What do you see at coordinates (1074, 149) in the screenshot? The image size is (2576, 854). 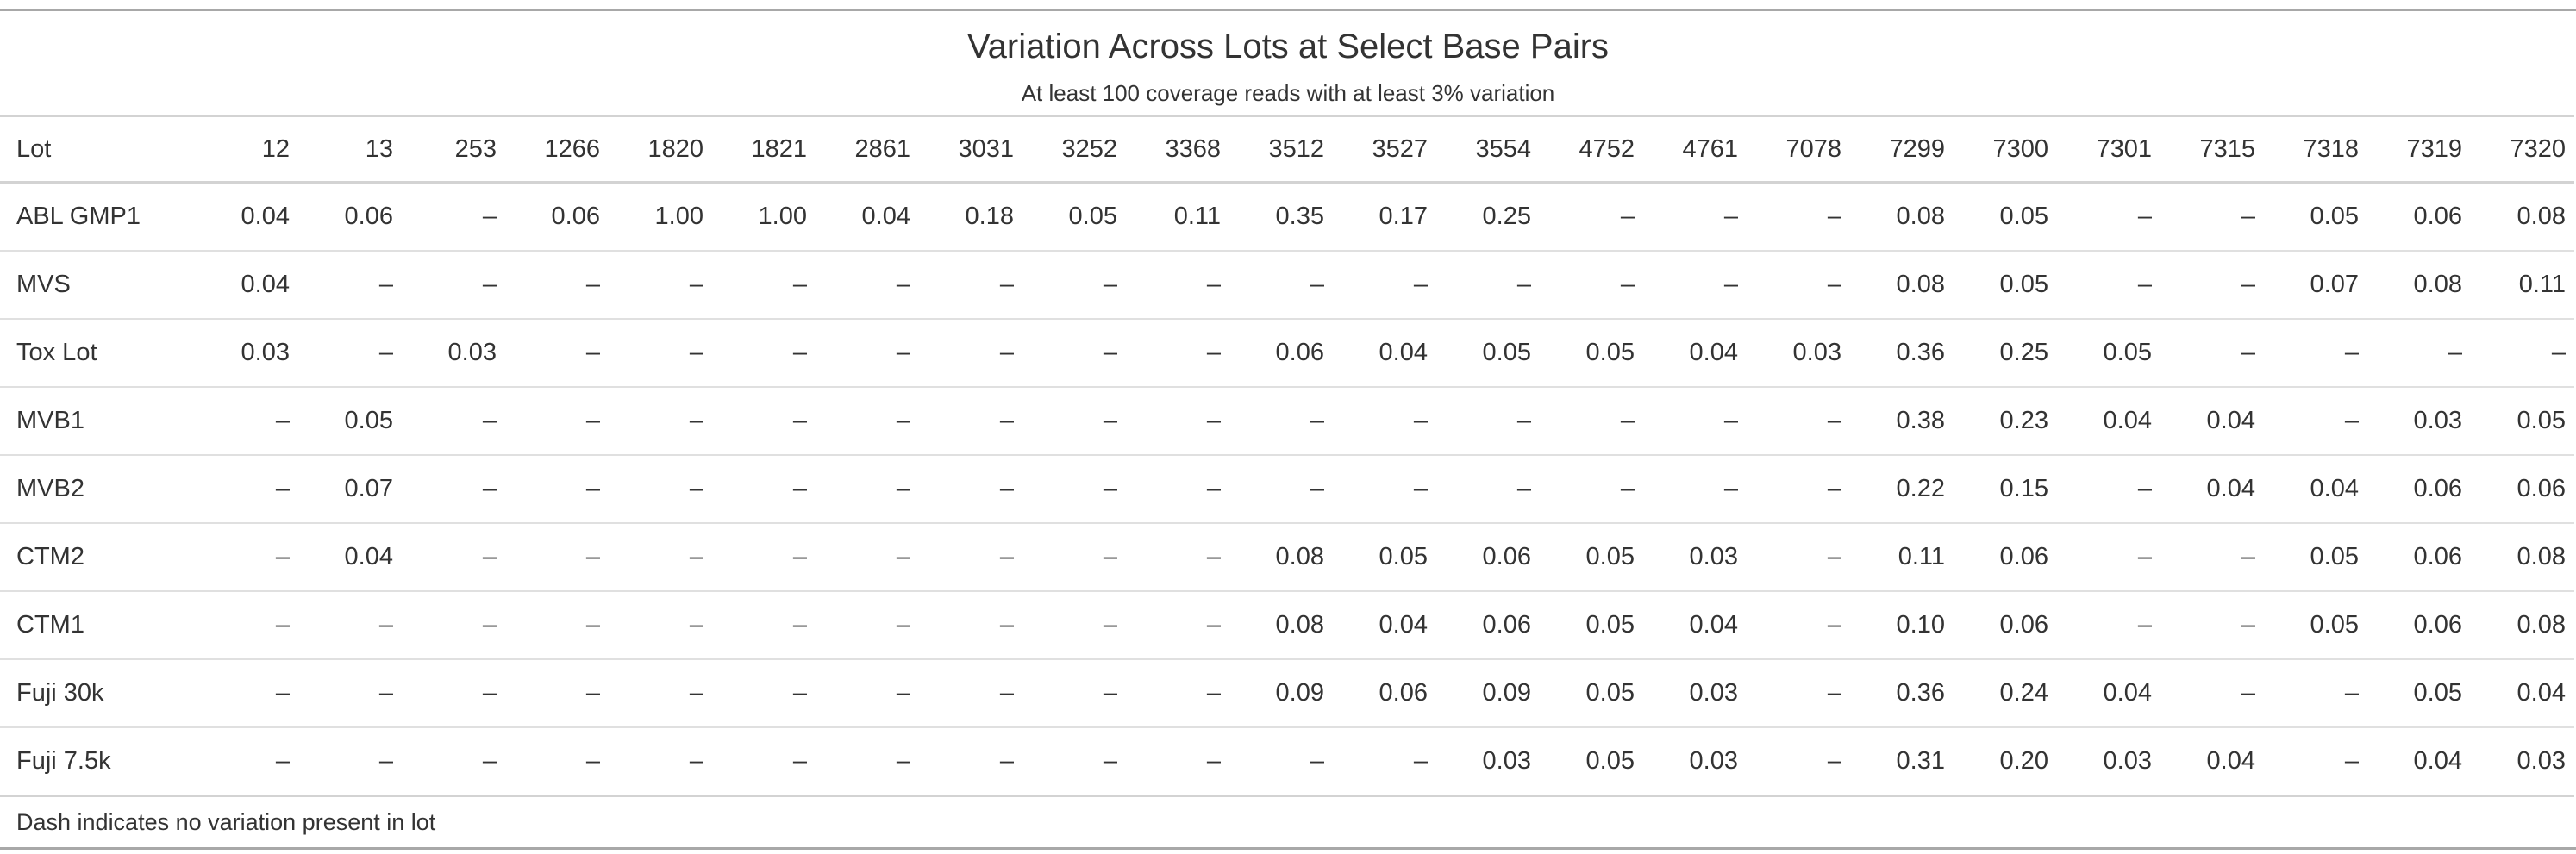 I see `column-header: 3252` at bounding box center [1074, 149].